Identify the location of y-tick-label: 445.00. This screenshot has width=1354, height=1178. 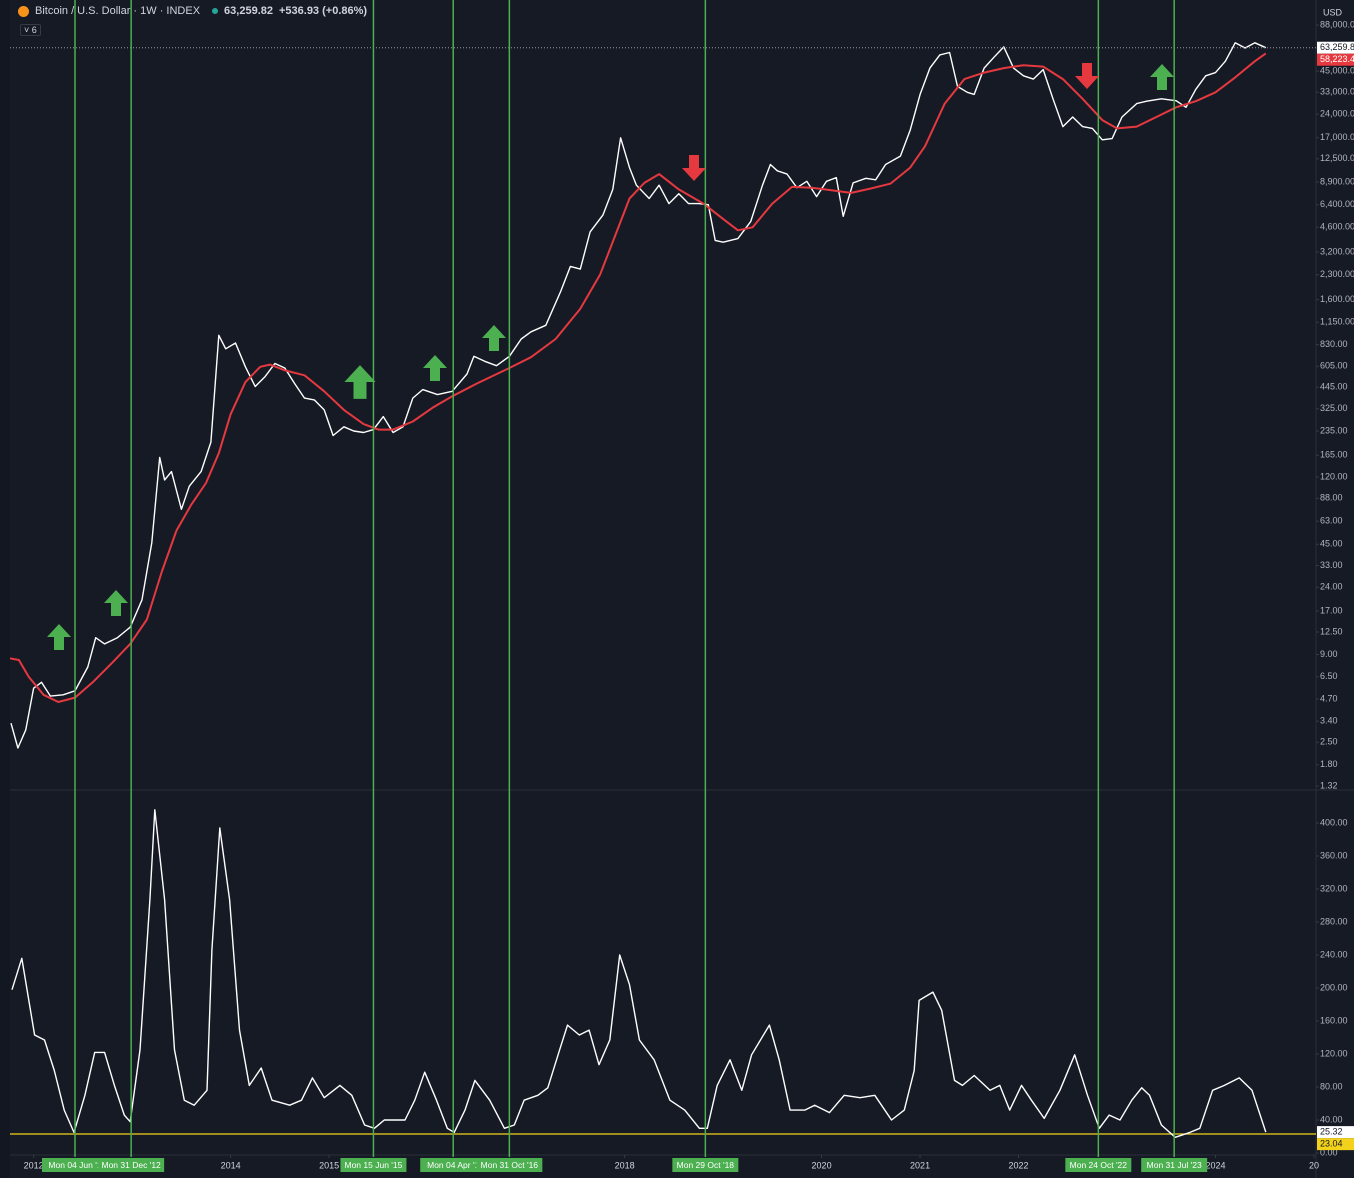
(1334, 387).